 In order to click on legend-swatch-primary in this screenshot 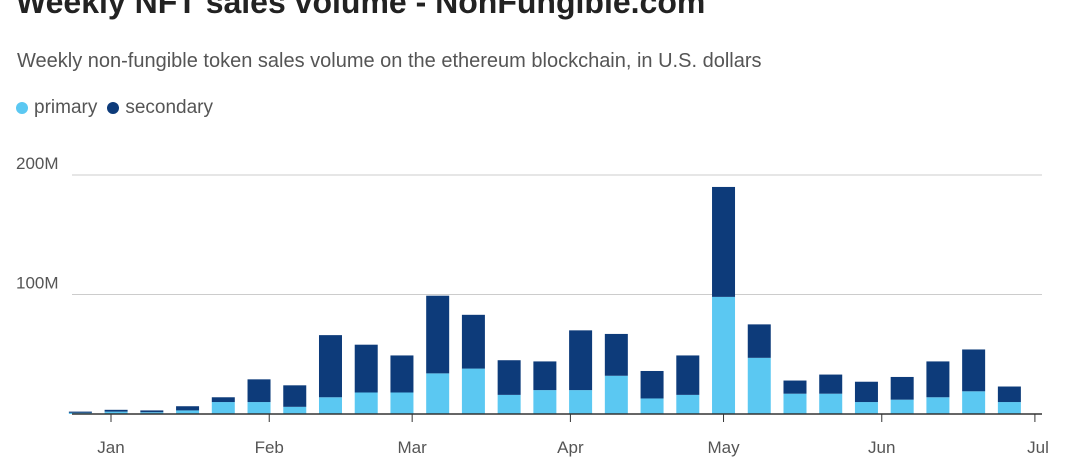, I will do `click(22, 108)`.